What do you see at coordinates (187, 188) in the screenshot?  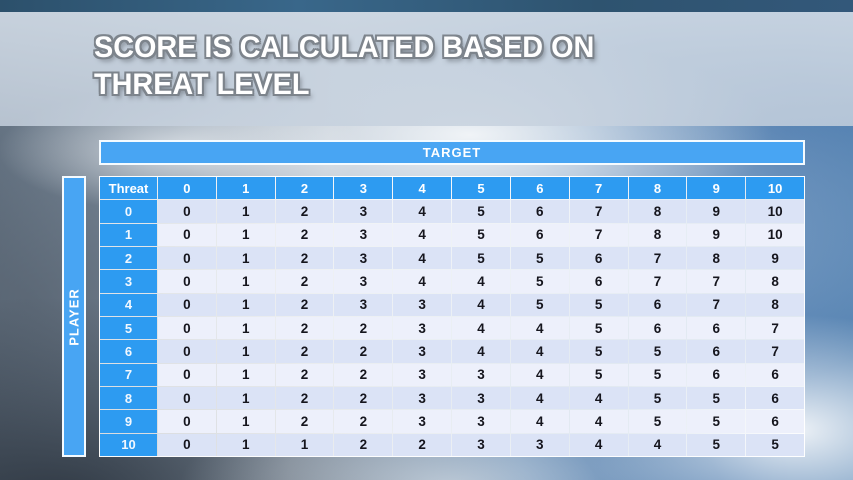 I see `column-header-cell: 0` at bounding box center [187, 188].